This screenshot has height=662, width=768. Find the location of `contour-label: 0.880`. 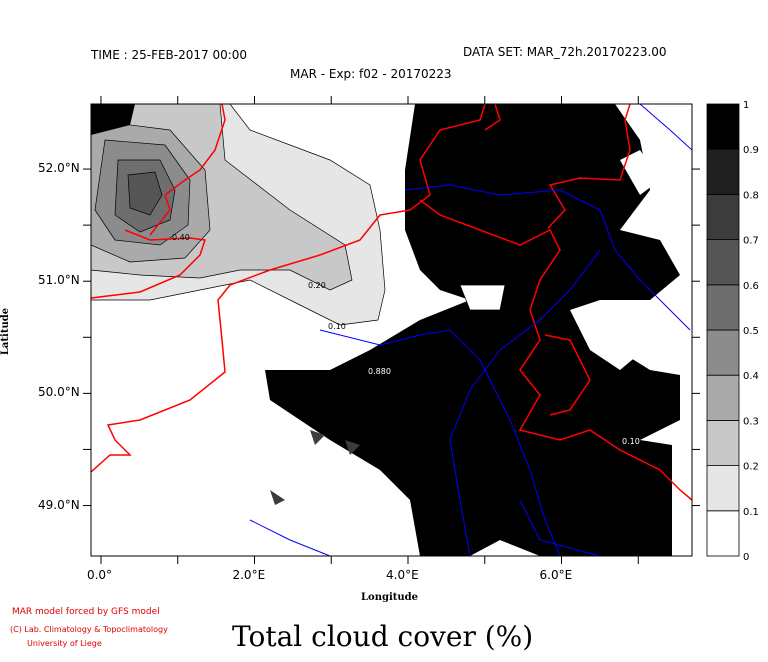

contour-label: 0.880 is located at coordinates (379, 371).